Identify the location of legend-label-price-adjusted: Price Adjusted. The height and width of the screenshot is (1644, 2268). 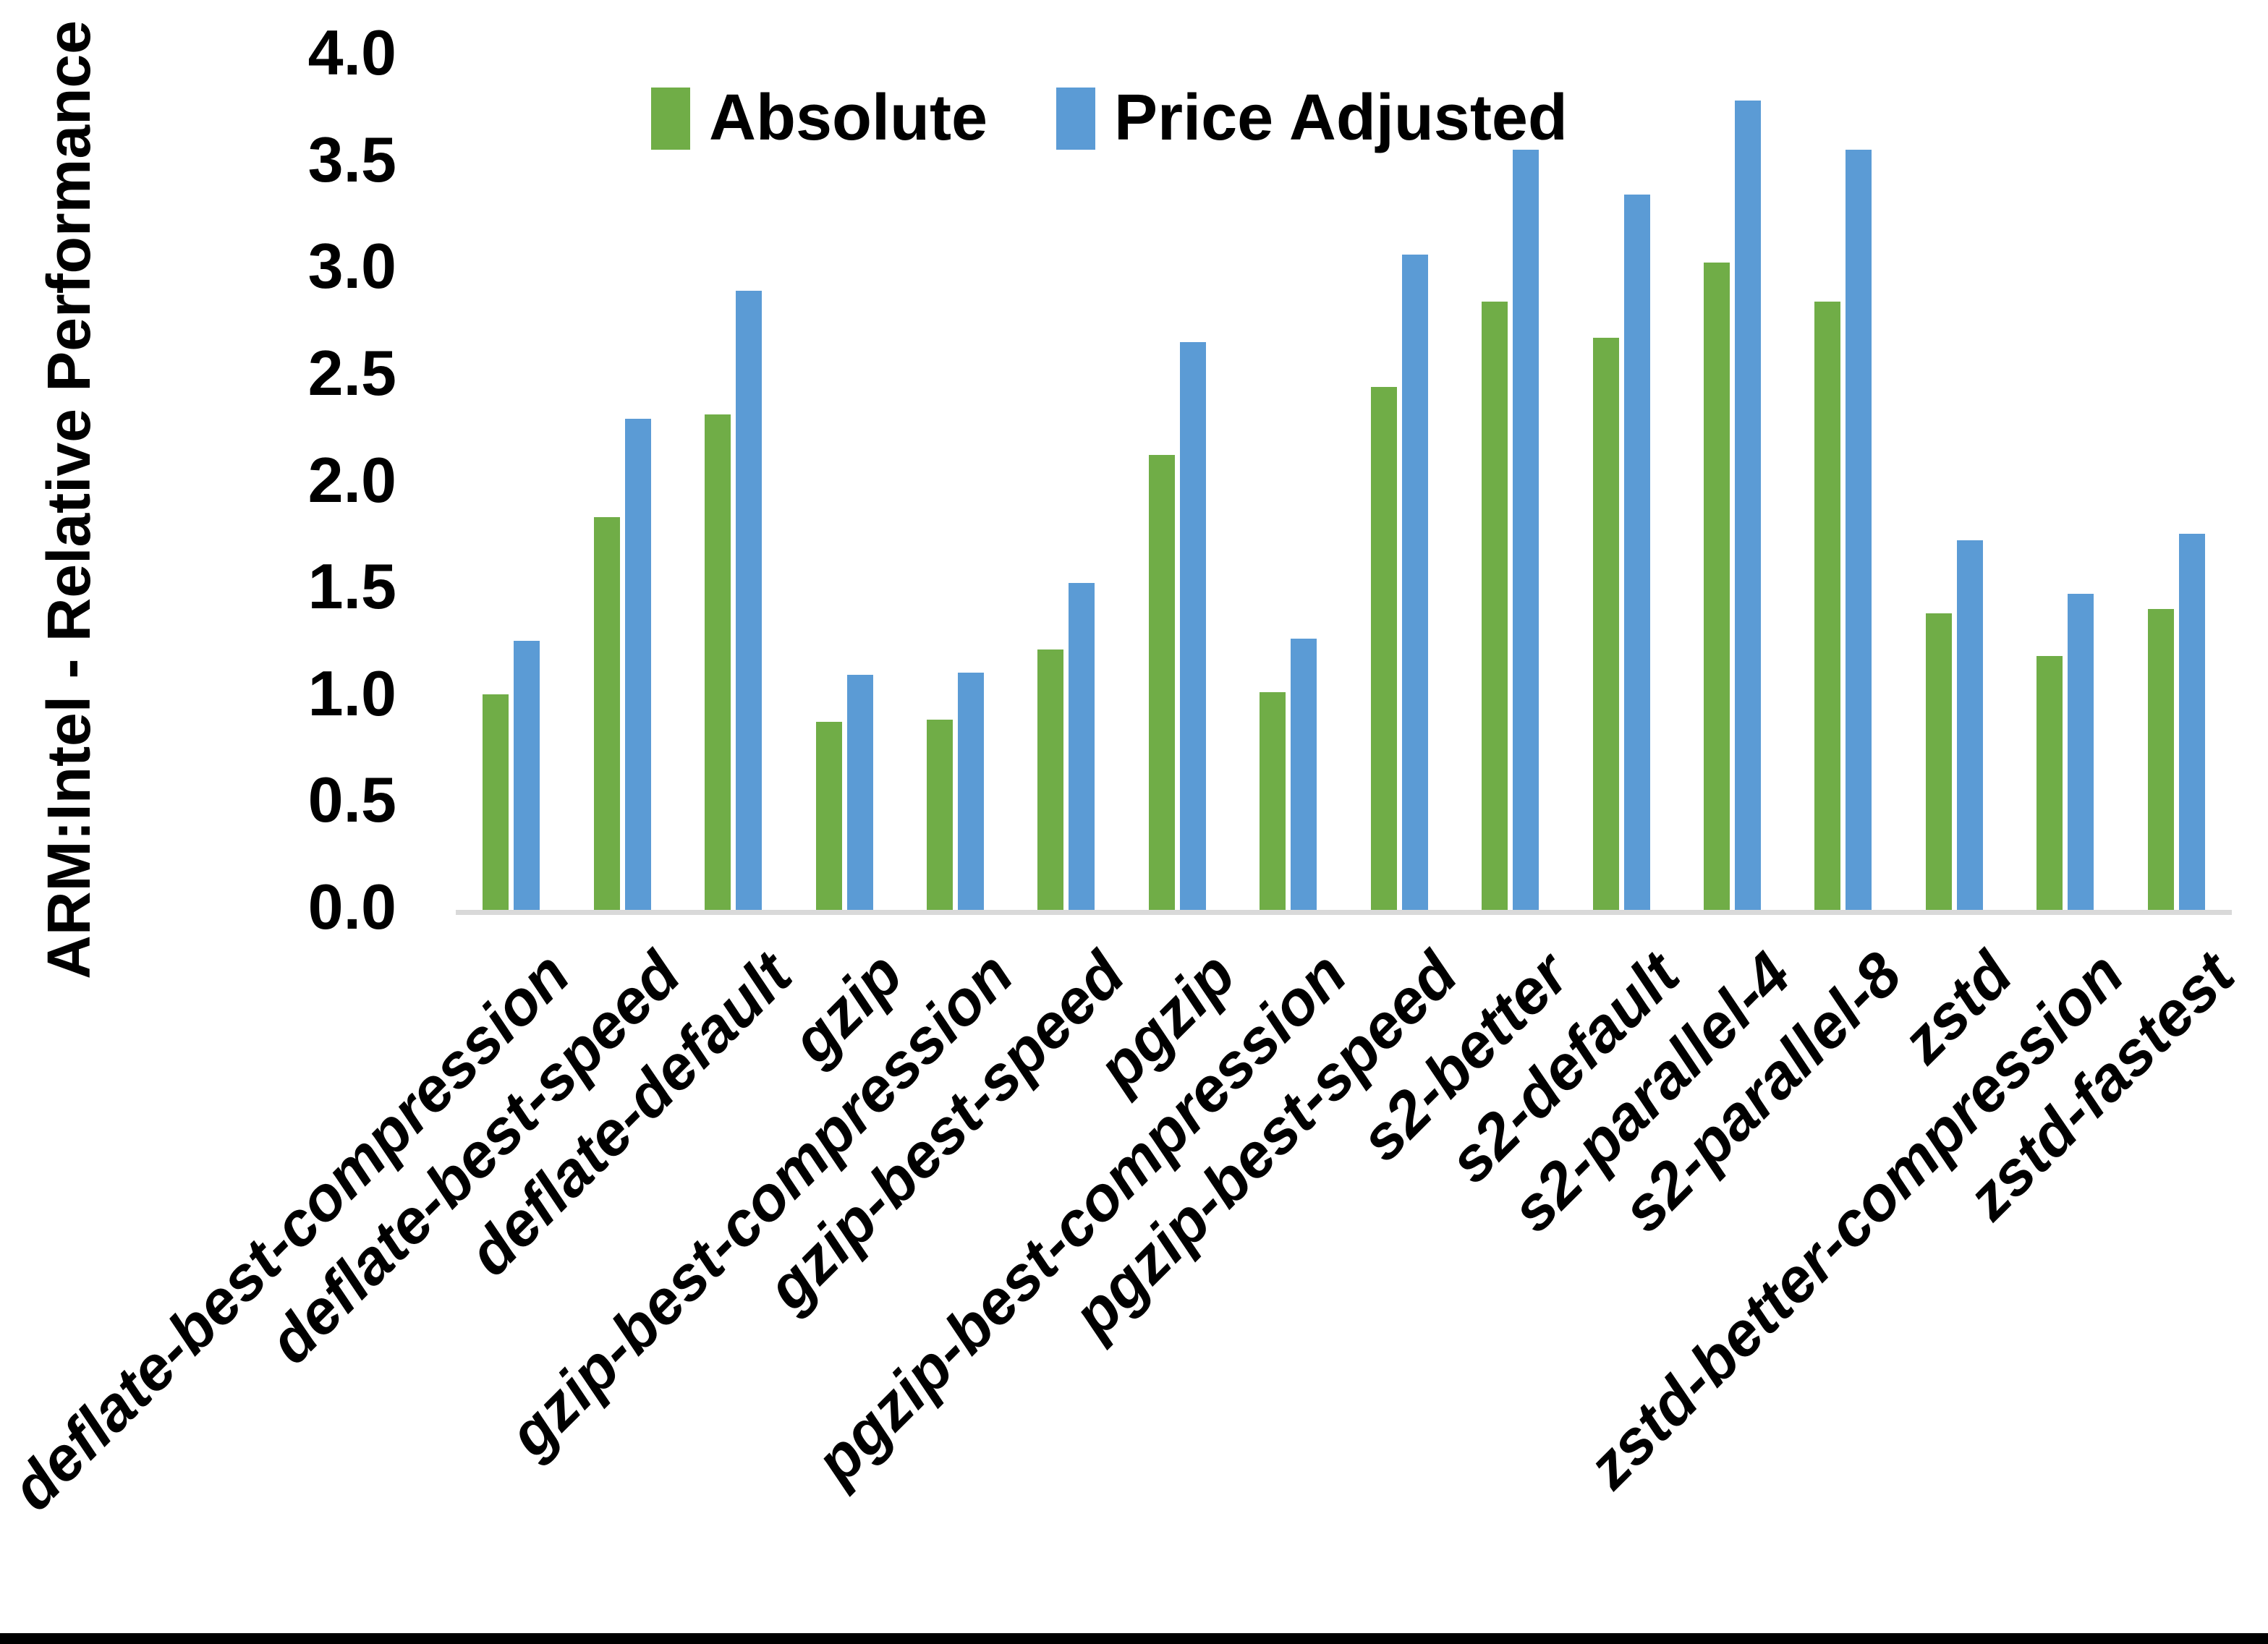
(1341, 118).